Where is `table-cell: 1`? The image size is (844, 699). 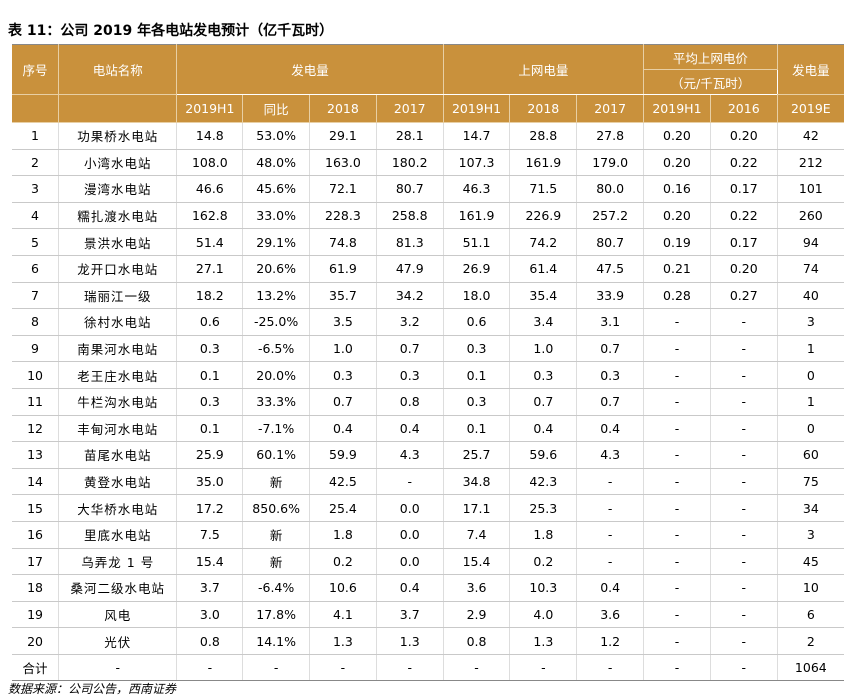
table-cell: 1 is located at coordinates (810, 349).